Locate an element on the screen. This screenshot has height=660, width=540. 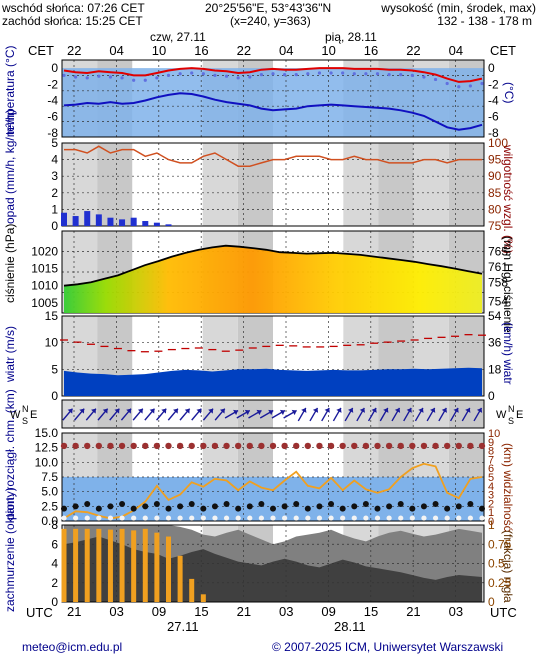
pressure-ytick: 1005 is located at coordinates (44, 303).